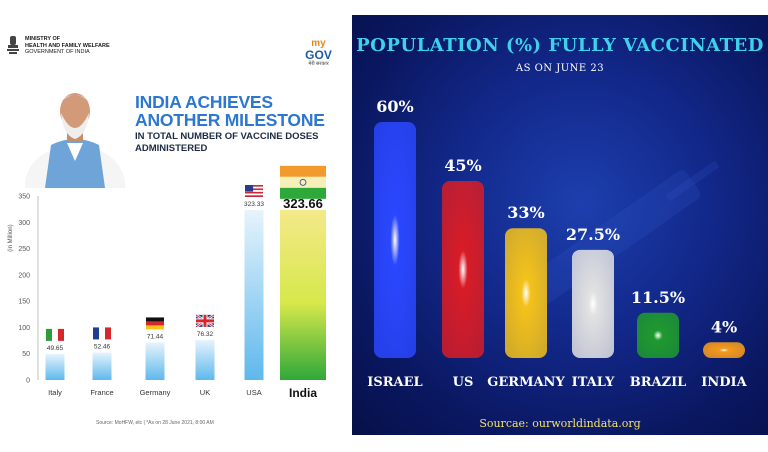  Describe the element at coordinates (13, 45) in the screenshot. I see `national-emblem-icon` at that location.